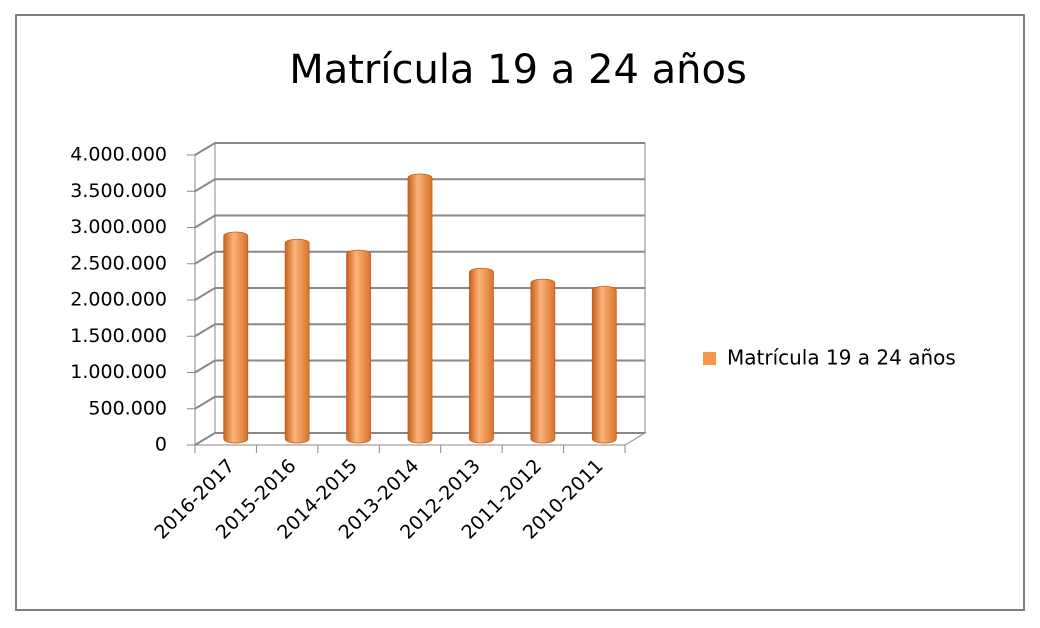 The height and width of the screenshot is (628, 1040). What do you see at coordinates (161, 445) in the screenshot?
I see `y-tick-label: 0` at bounding box center [161, 445].